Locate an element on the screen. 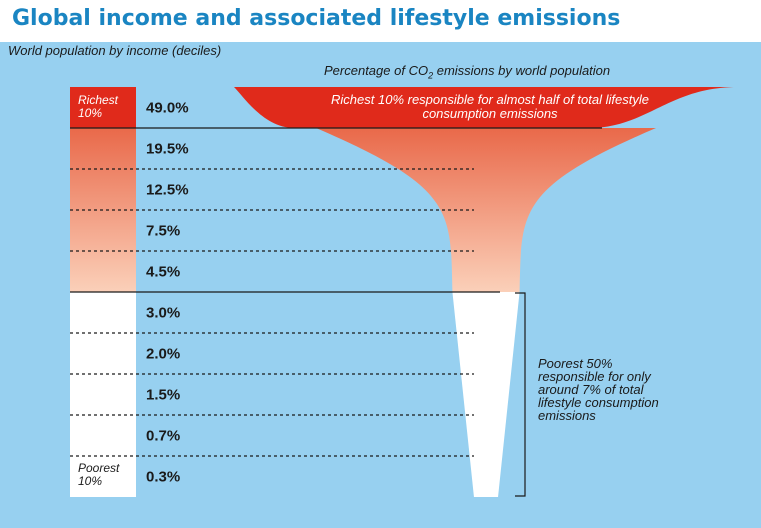 The width and height of the screenshot is (761, 528). x-axis-label-sub: 2 is located at coordinates (431, 75).